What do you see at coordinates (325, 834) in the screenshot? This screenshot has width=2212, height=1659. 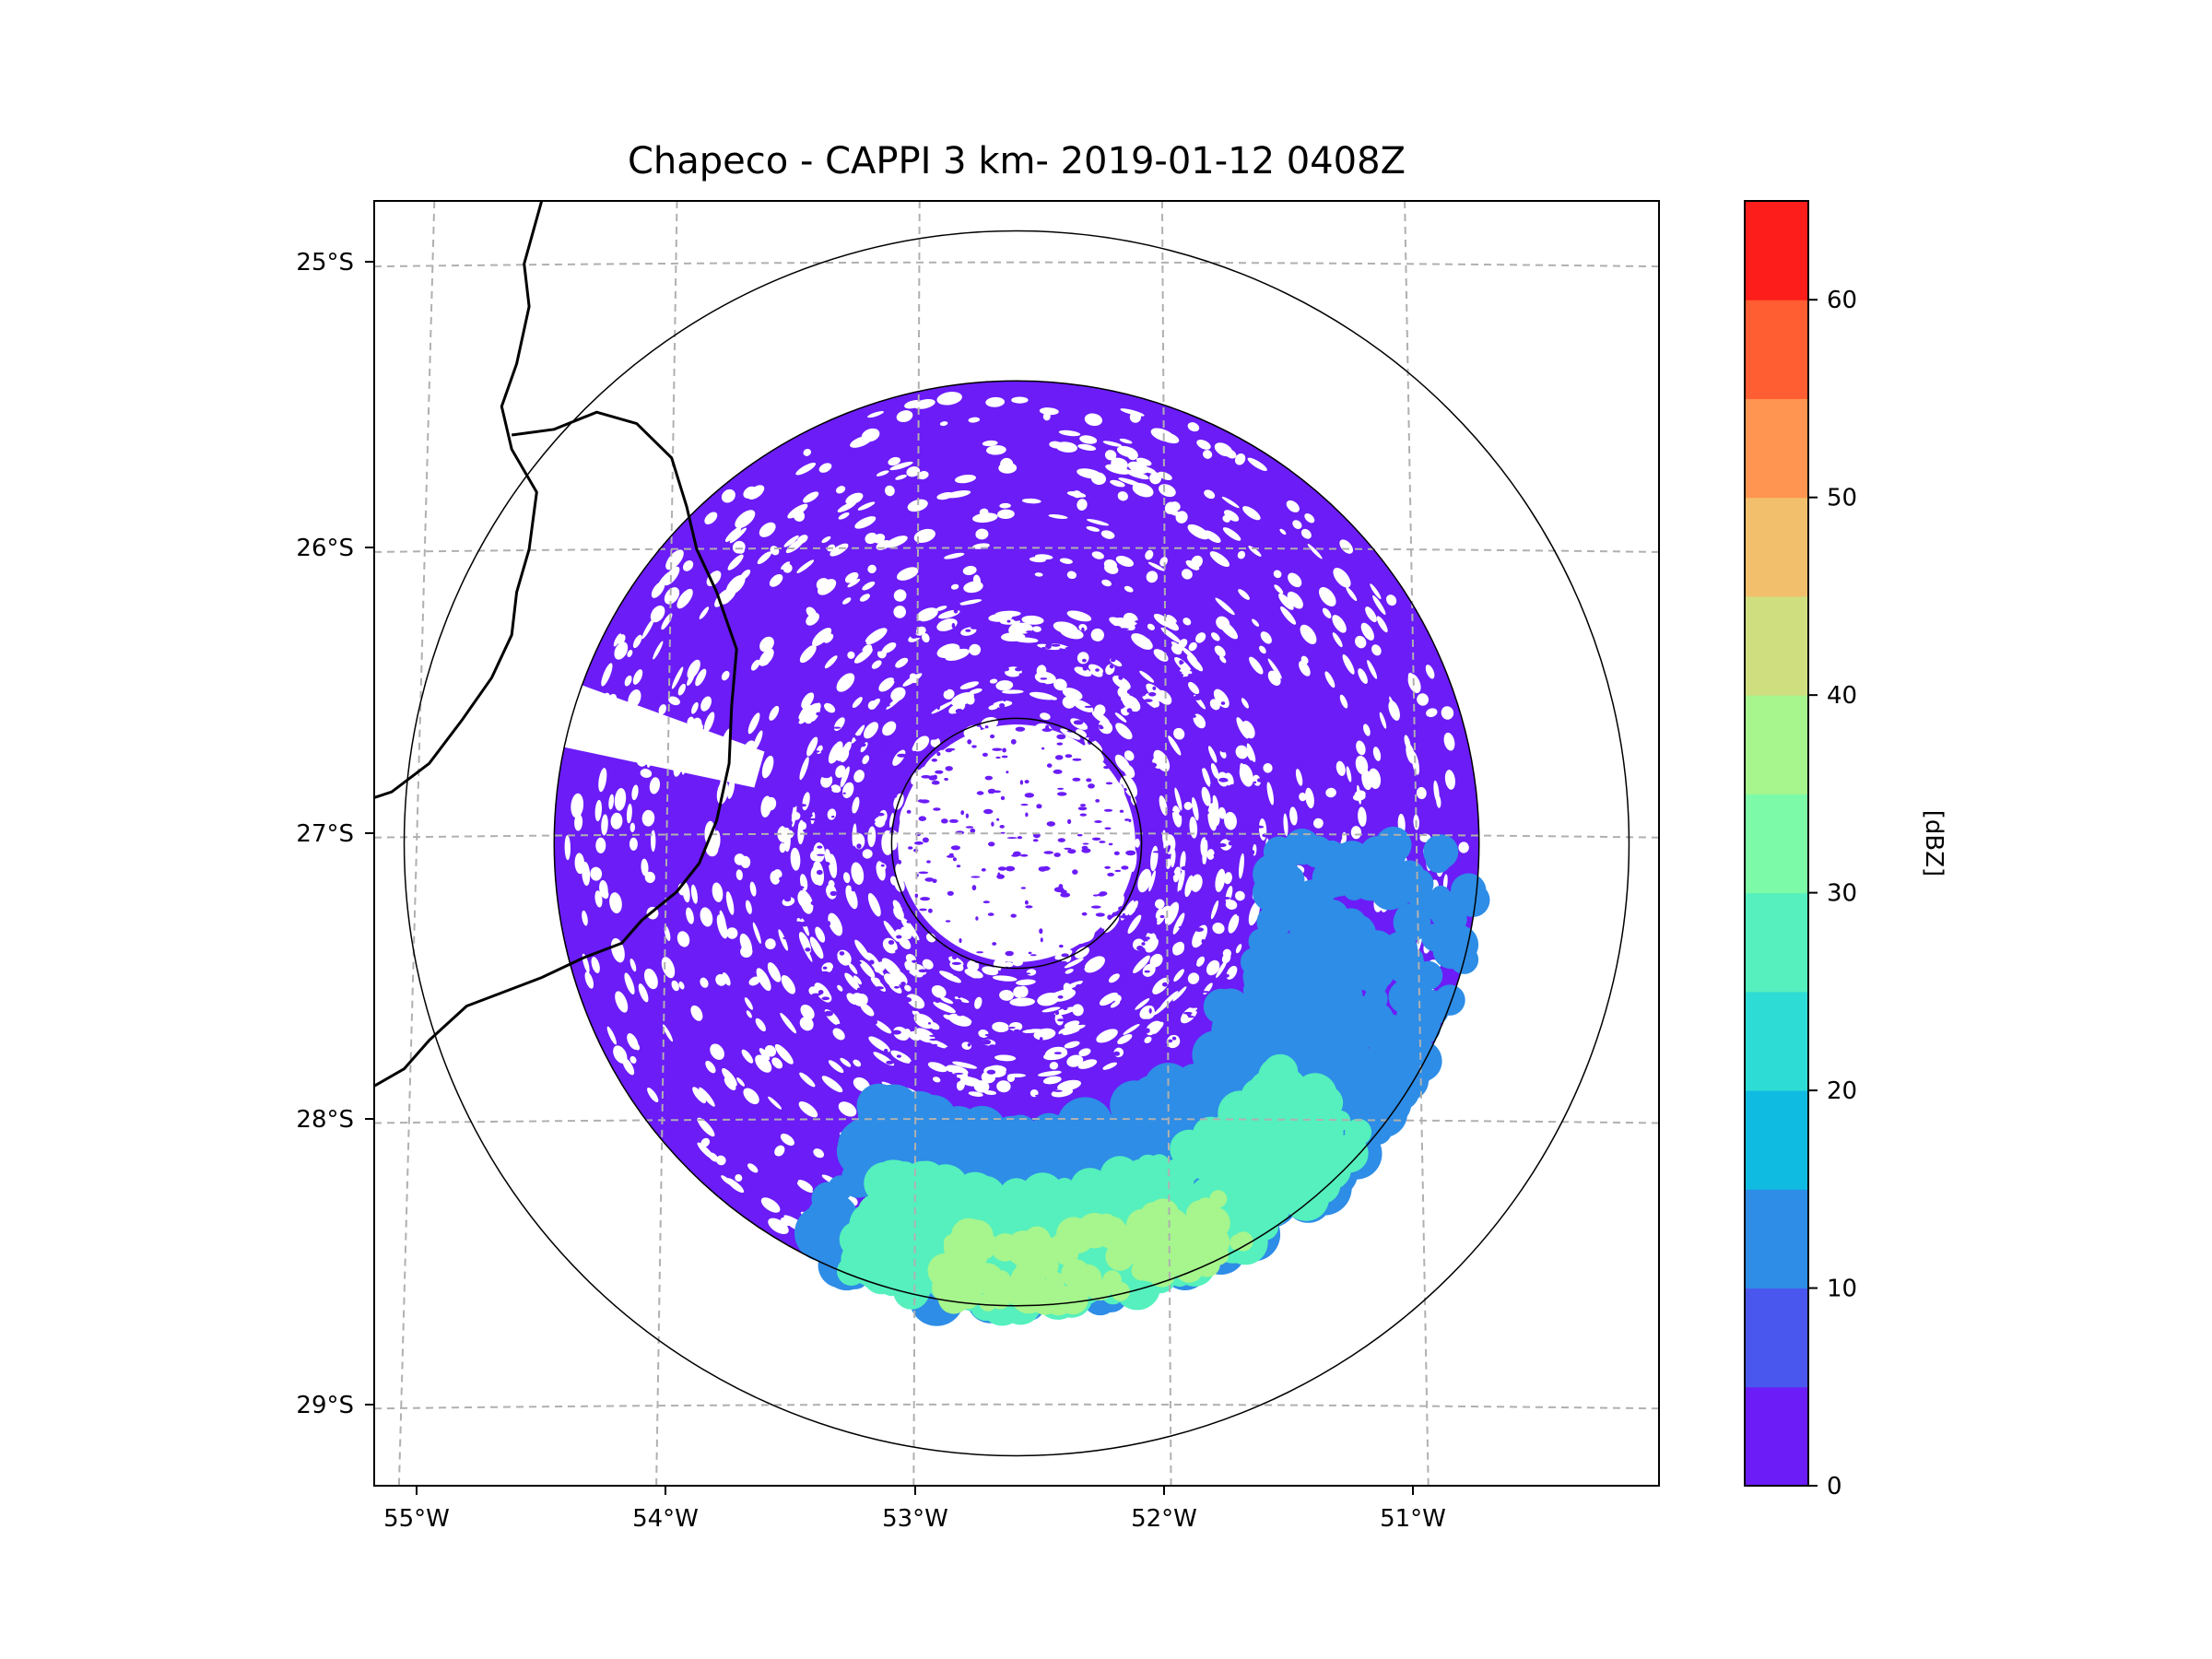 I see `y-tick-label: 27°S` at bounding box center [325, 834].